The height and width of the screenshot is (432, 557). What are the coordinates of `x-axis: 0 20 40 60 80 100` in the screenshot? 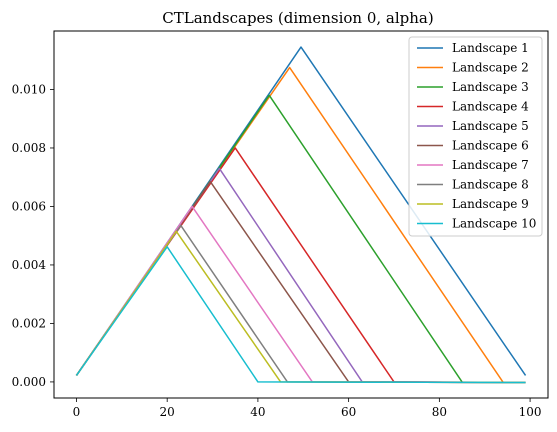 It's located at (307, 408).